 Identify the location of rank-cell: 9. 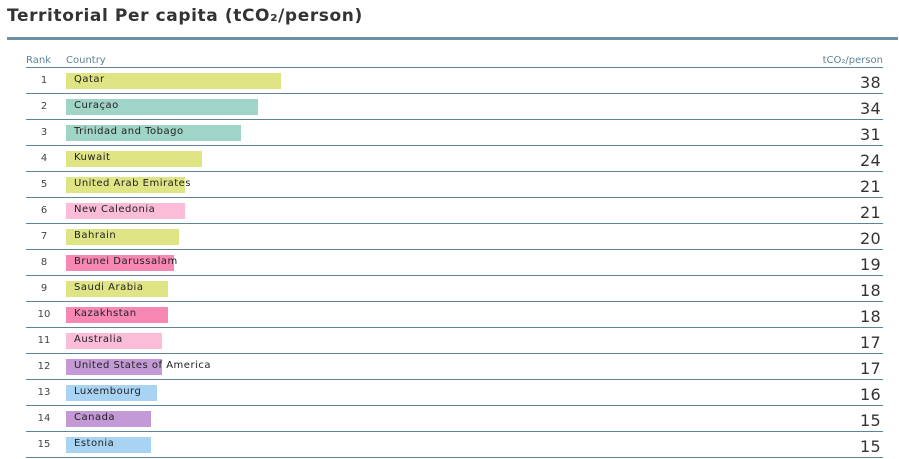
(44, 288).